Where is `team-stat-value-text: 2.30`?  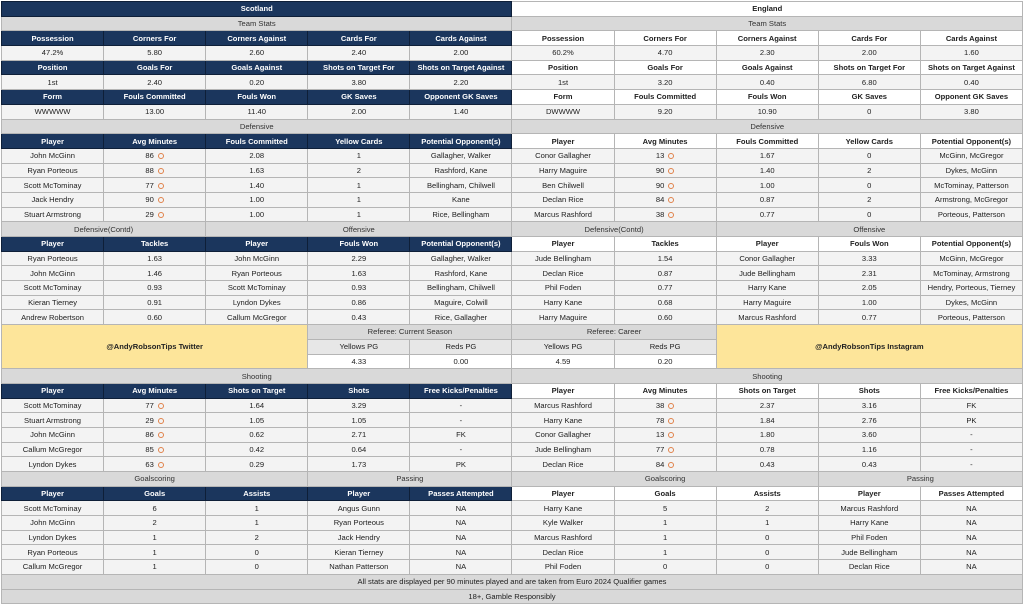
team-stat-value-text: 2.30 is located at coordinates (767, 53).